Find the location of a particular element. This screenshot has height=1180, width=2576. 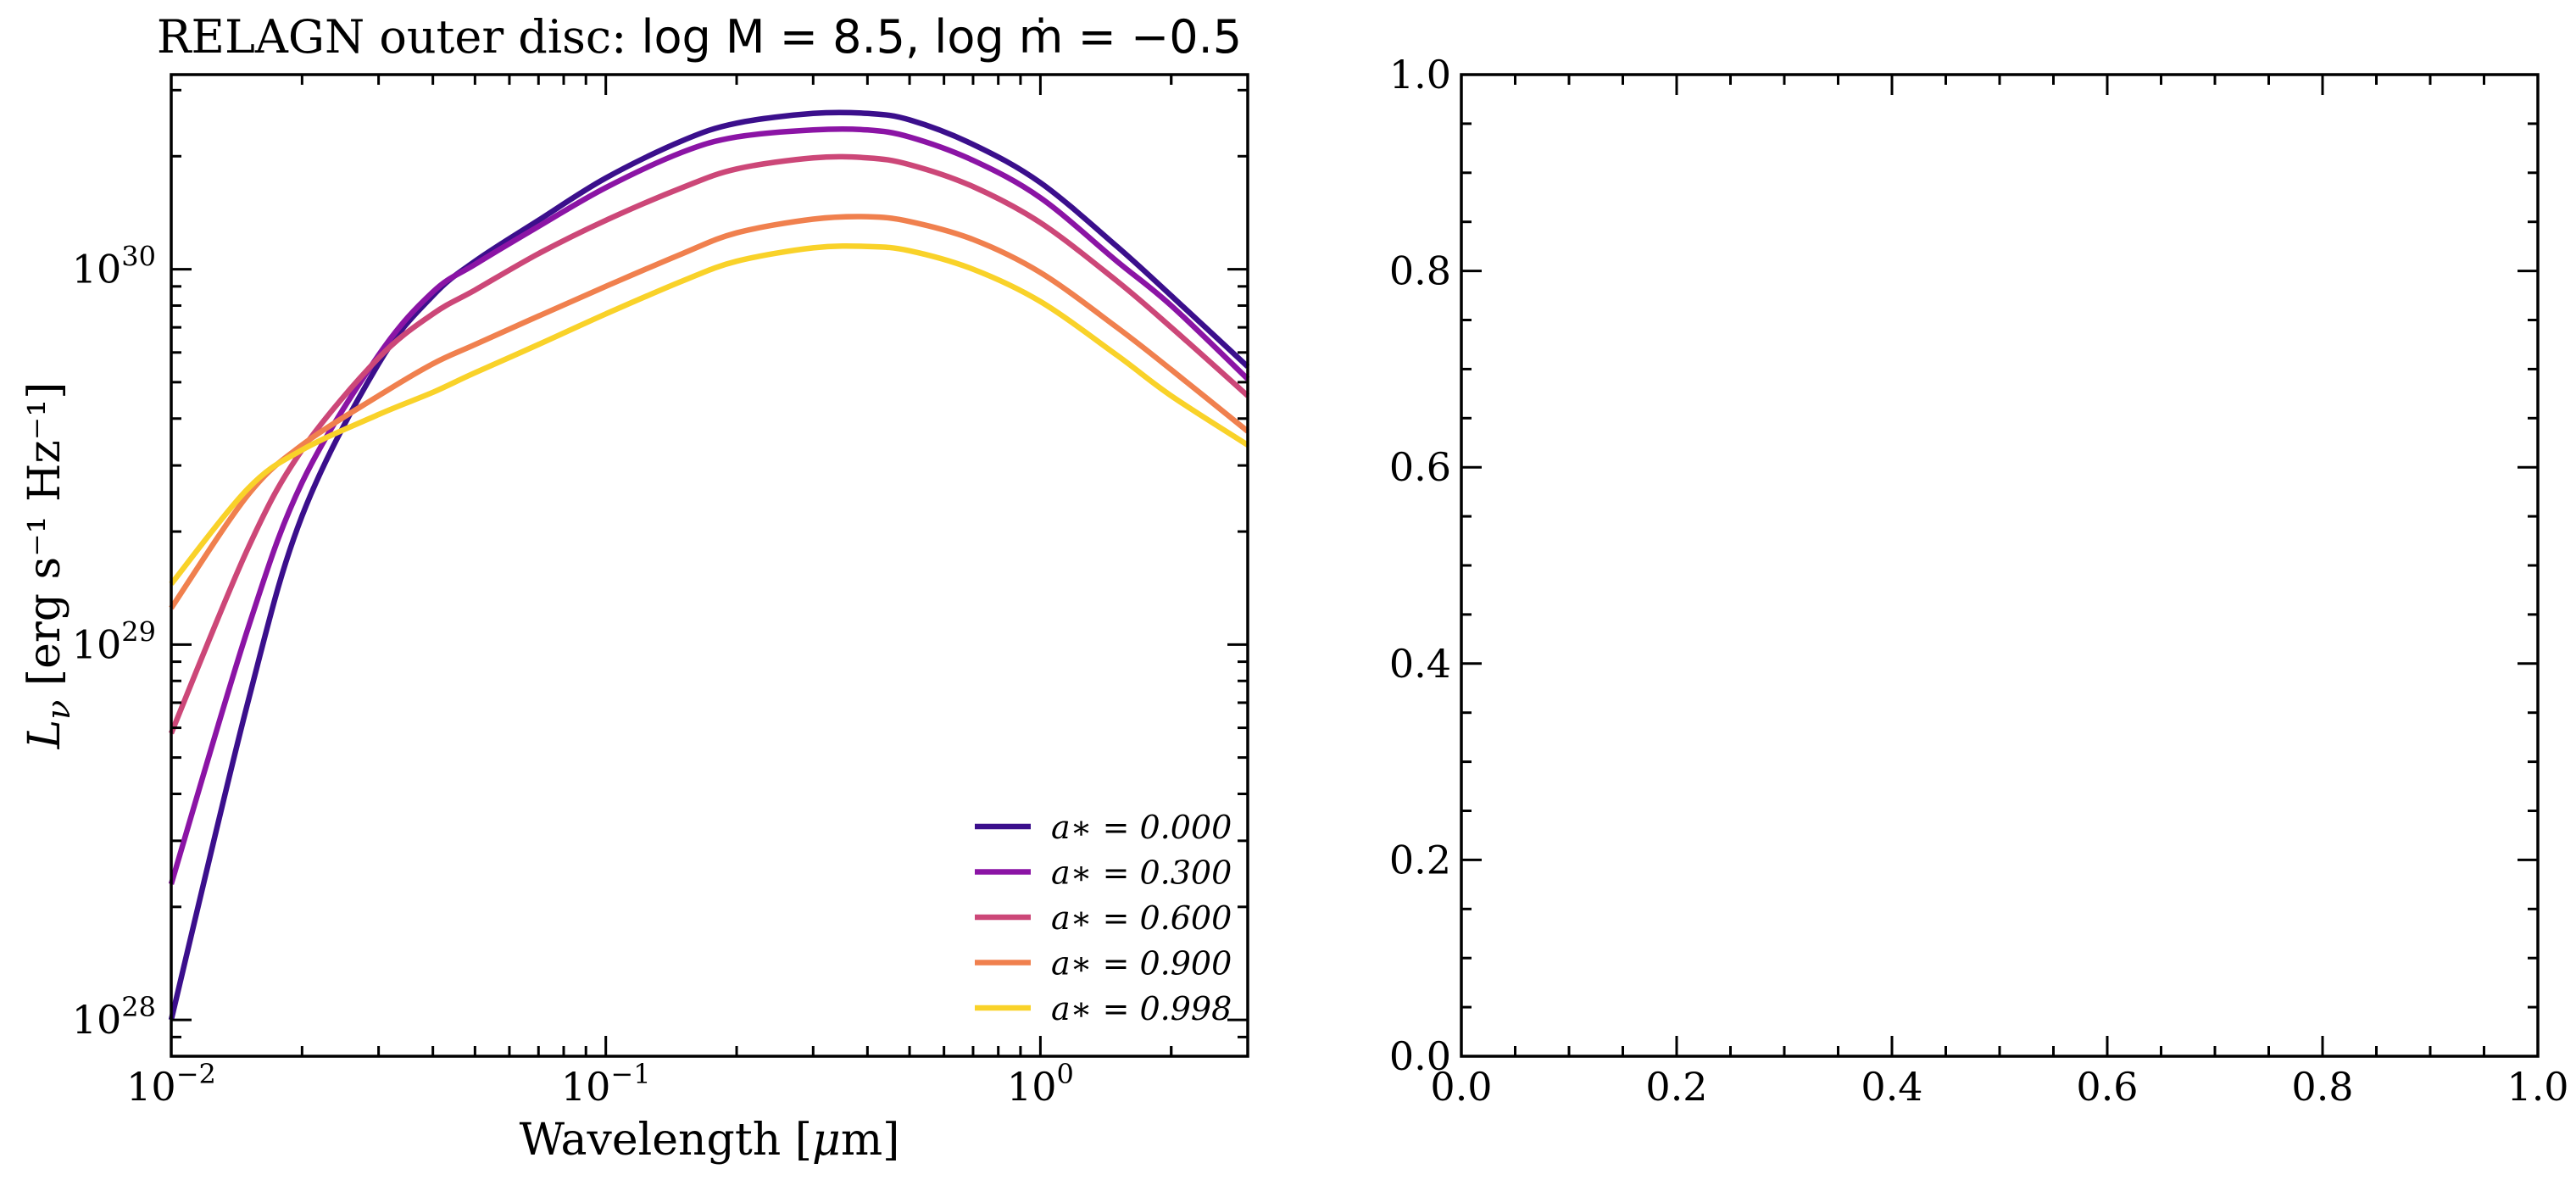

x-tick-label: 1.0 is located at coordinates (2537, 1087).